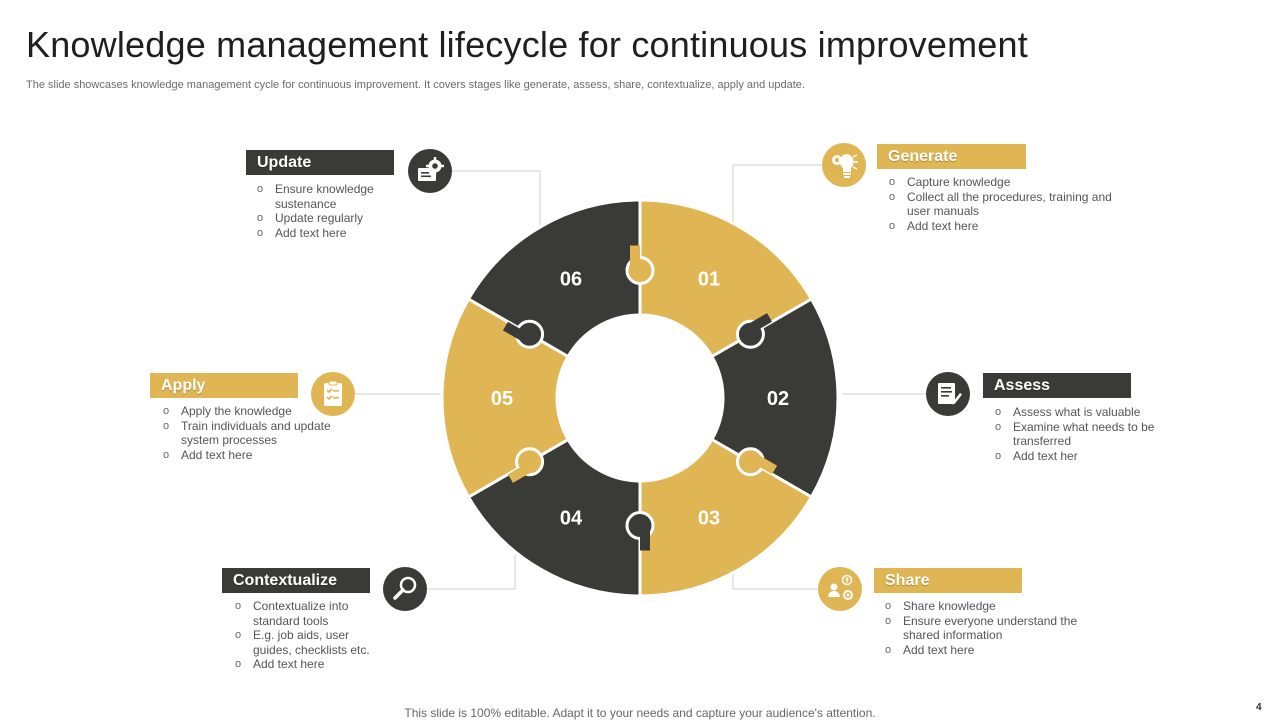 This screenshot has height=720, width=1280. Describe the element at coordinates (948, 394) in the screenshot. I see `document-pen-icon` at that location.